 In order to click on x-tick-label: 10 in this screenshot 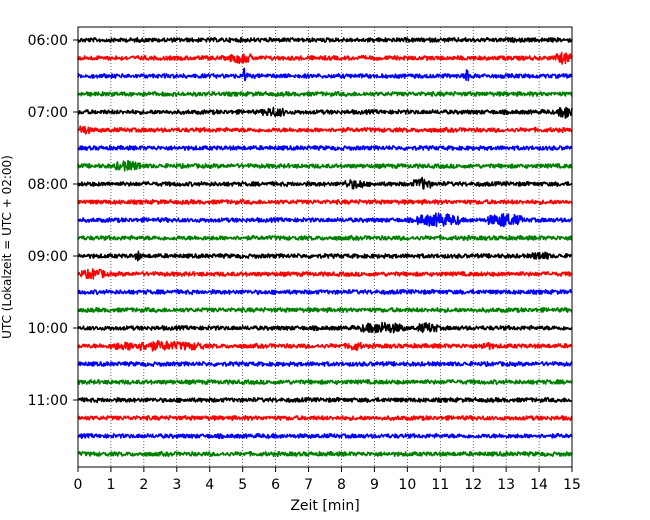, I will do `click(407, 485)`.